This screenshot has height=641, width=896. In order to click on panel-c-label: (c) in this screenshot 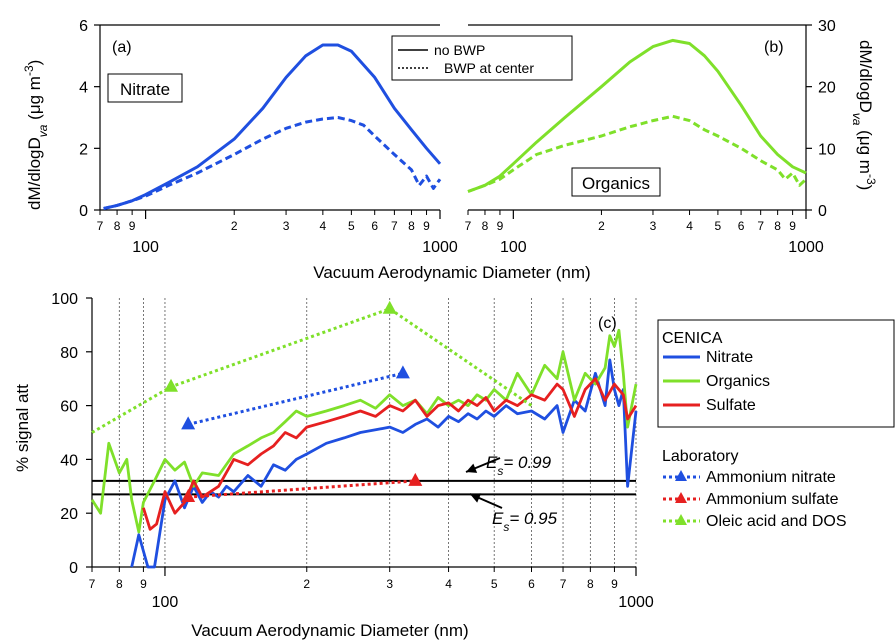, I will do `click(607, 323)`.